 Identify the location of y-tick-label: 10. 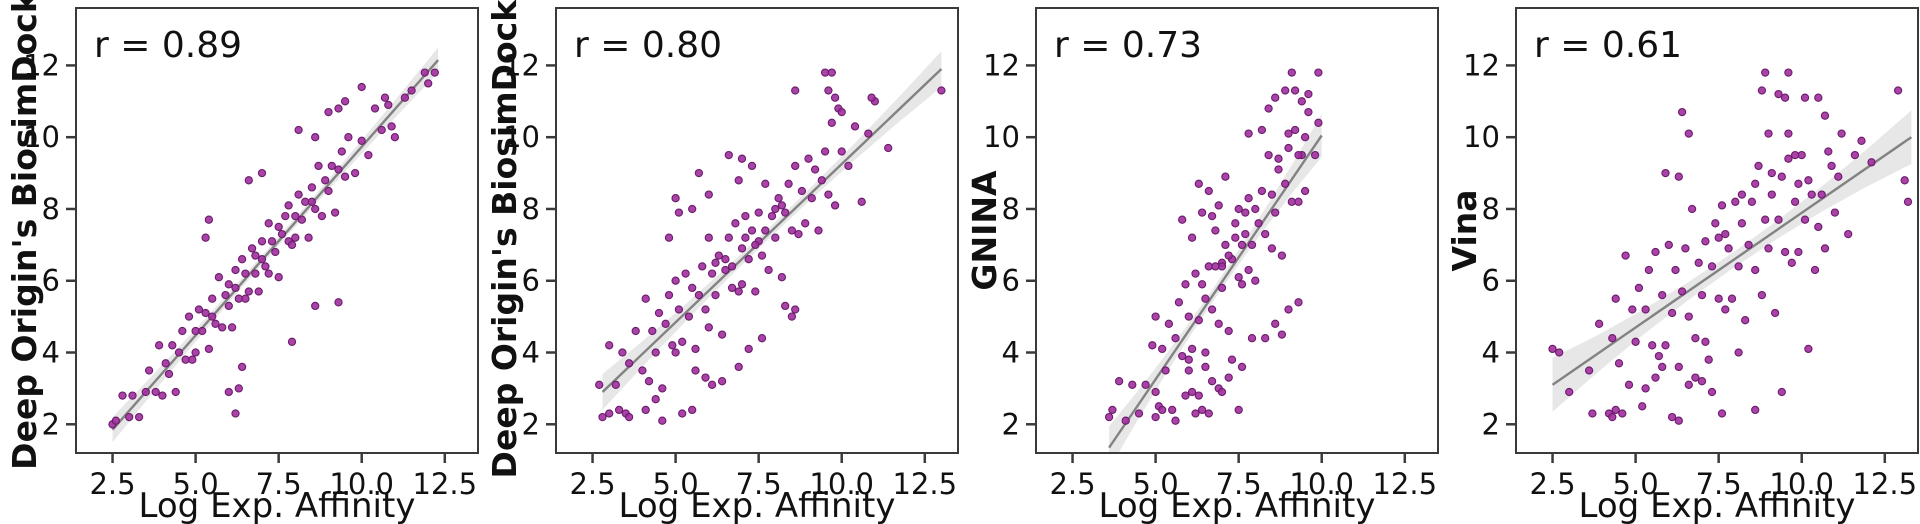
(521, 137).